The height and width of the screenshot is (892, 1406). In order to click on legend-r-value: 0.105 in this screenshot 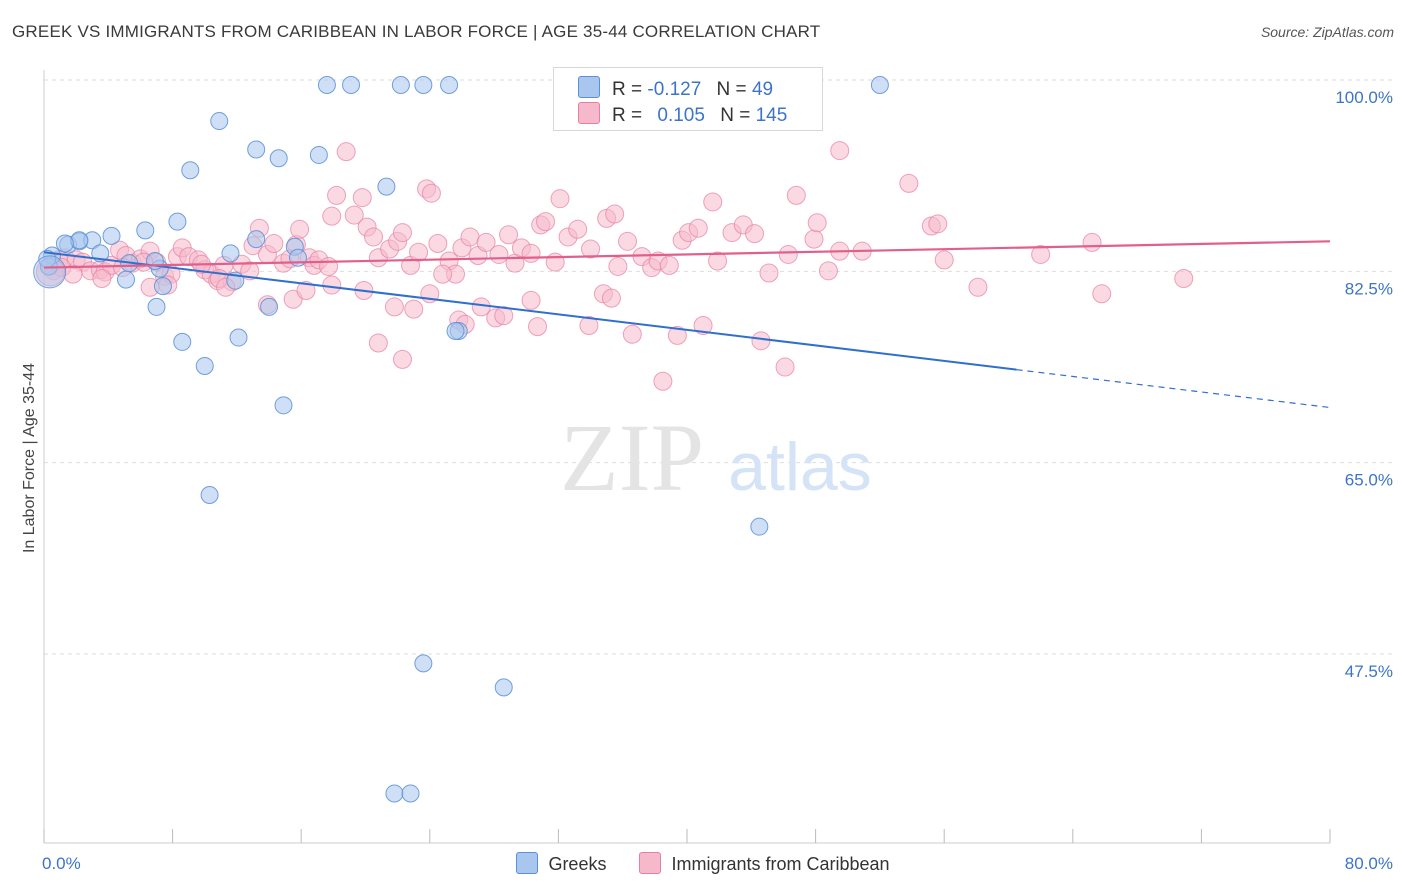, I will do `click(681, 115)`.